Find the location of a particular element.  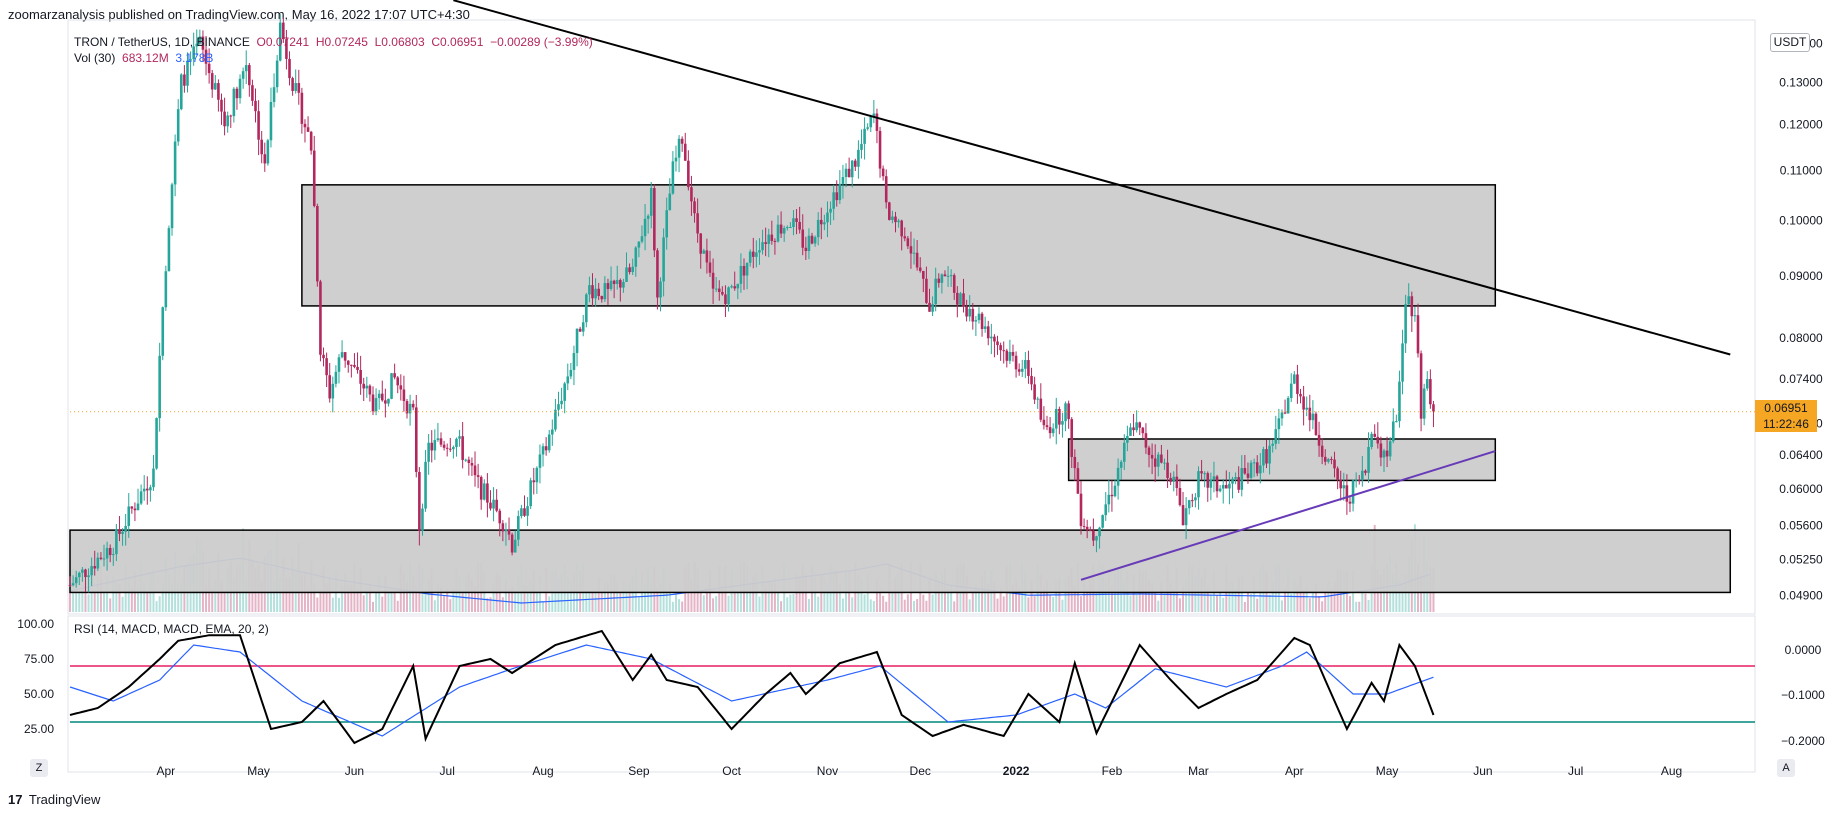

auto-scale-button: A is located at coordinates (1786, 768).